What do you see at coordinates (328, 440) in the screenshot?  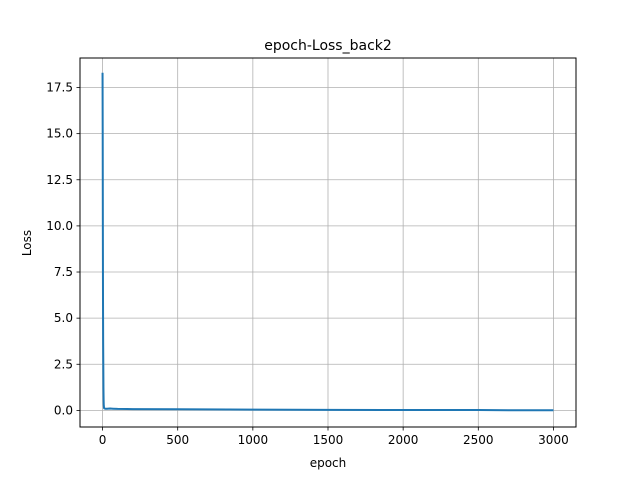 I see `x-tick-label: 1500` at bounding box center [328, 440].